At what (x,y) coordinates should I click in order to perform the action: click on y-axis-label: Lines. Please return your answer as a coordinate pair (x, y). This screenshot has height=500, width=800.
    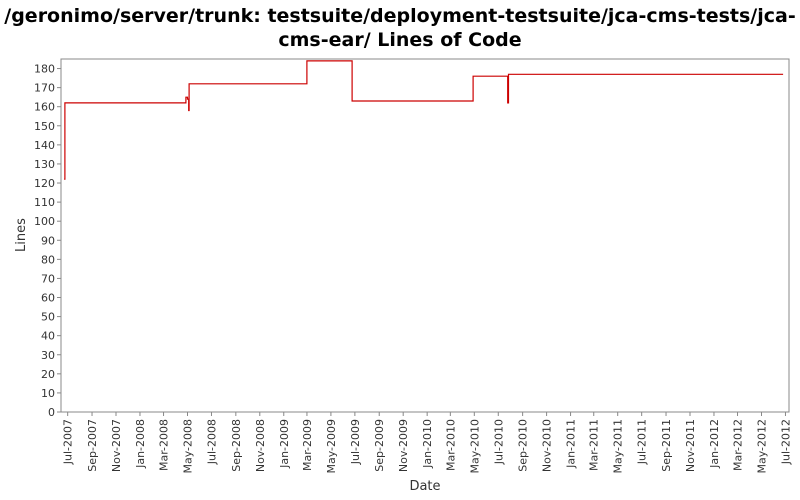
    Looking at the image, I should click on (21, 235).